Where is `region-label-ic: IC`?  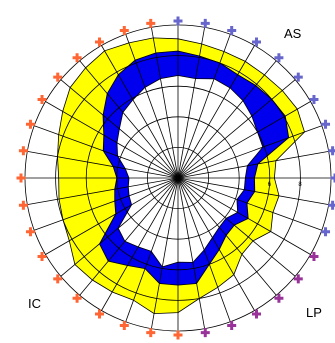 region-label-ic: IC is located at coordinates (34, 303).